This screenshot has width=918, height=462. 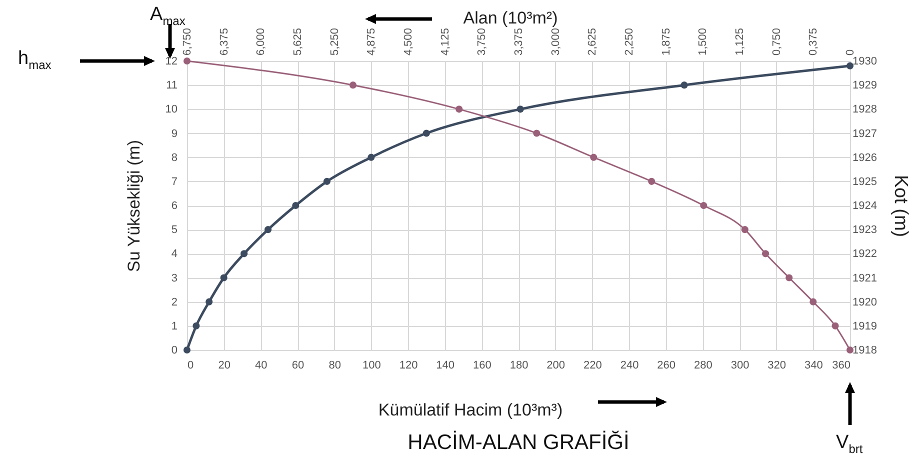 I want to click on y2-tick-label: 1918, so click(x=864, y=350).